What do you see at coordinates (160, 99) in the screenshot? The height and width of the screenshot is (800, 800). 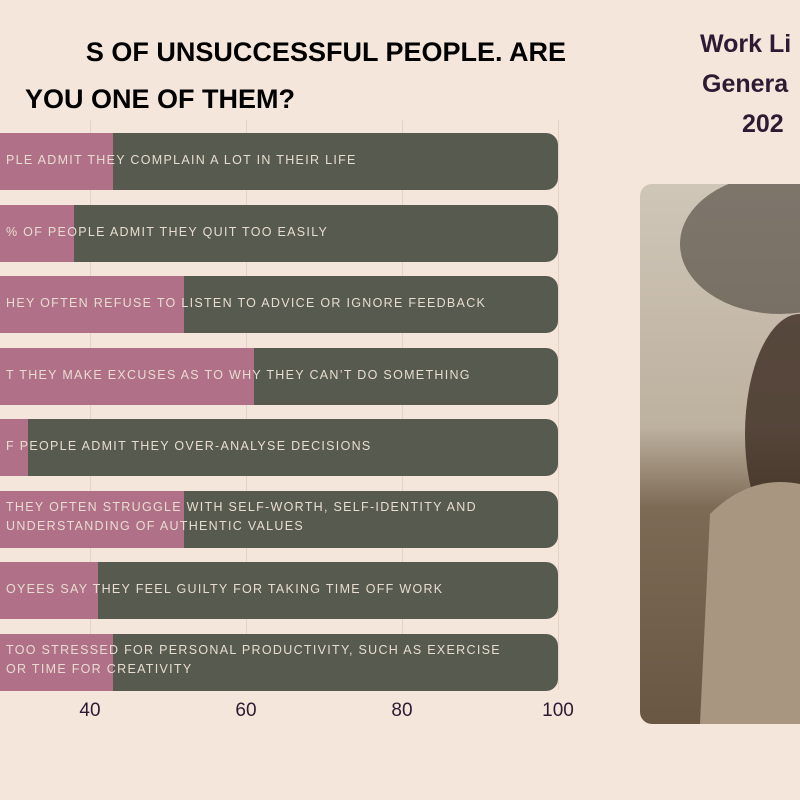 I see `chart-title-line2: YOU ONE OF THEM?` at bounding box center [160, 99].